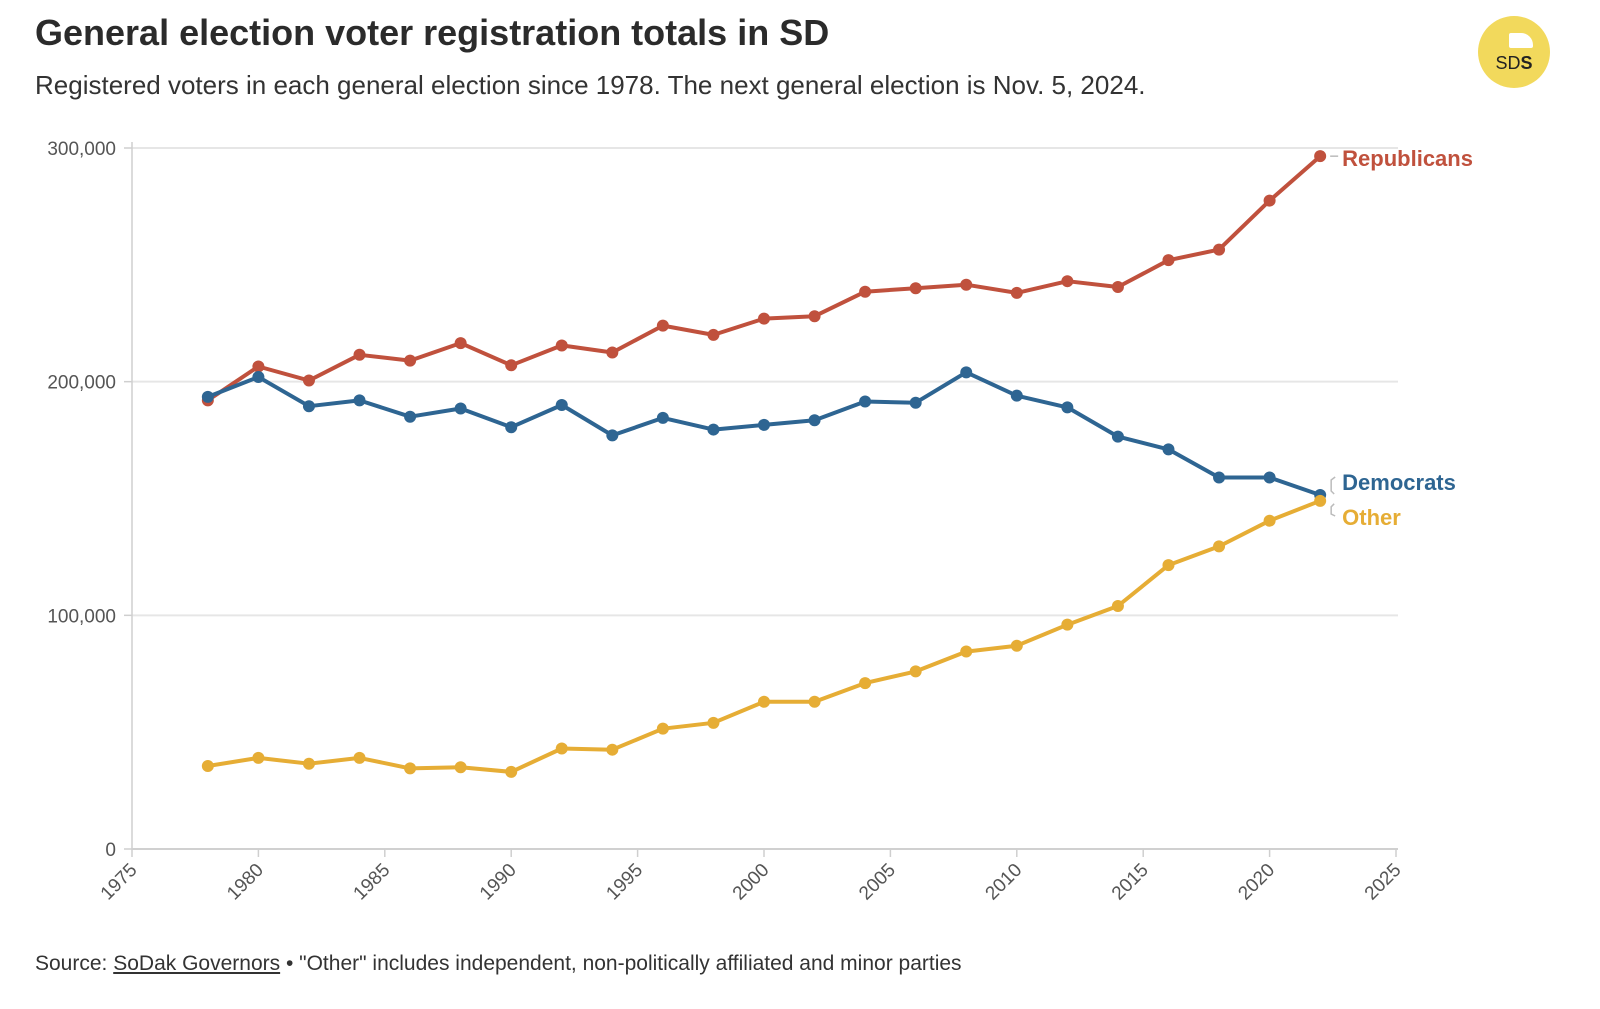 The height and width of the screenshot is (1009, 1600). I want to click on logo-text: SDS, so click(1514, 63).